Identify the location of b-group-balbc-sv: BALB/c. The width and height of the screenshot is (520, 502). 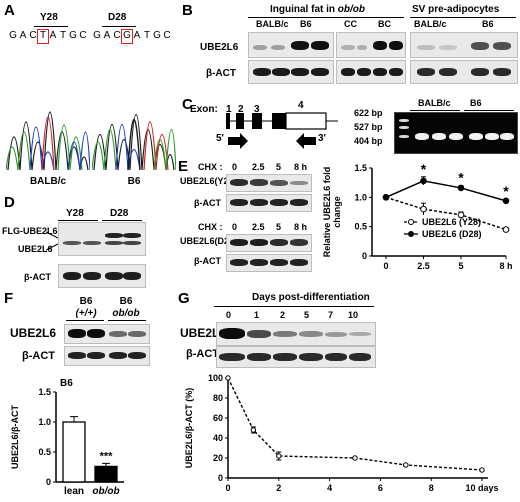
(430, 24).